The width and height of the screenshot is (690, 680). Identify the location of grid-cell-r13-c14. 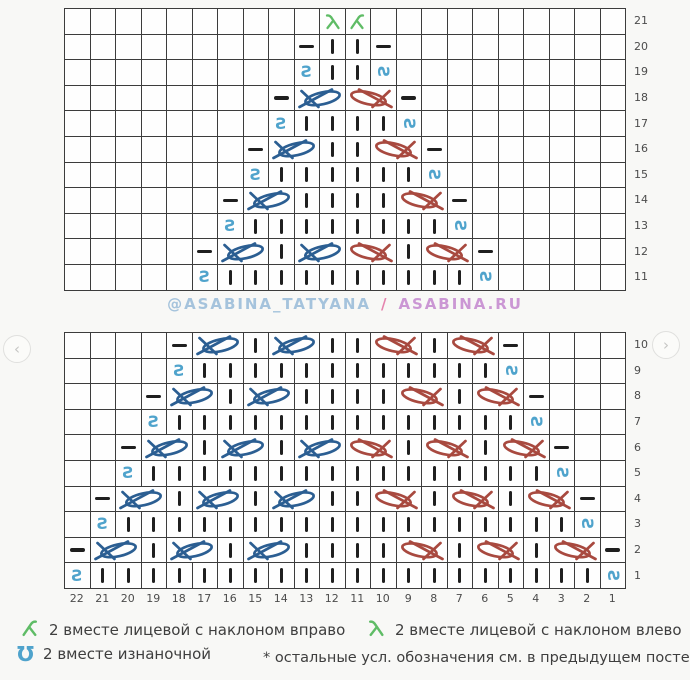
(282, 226).